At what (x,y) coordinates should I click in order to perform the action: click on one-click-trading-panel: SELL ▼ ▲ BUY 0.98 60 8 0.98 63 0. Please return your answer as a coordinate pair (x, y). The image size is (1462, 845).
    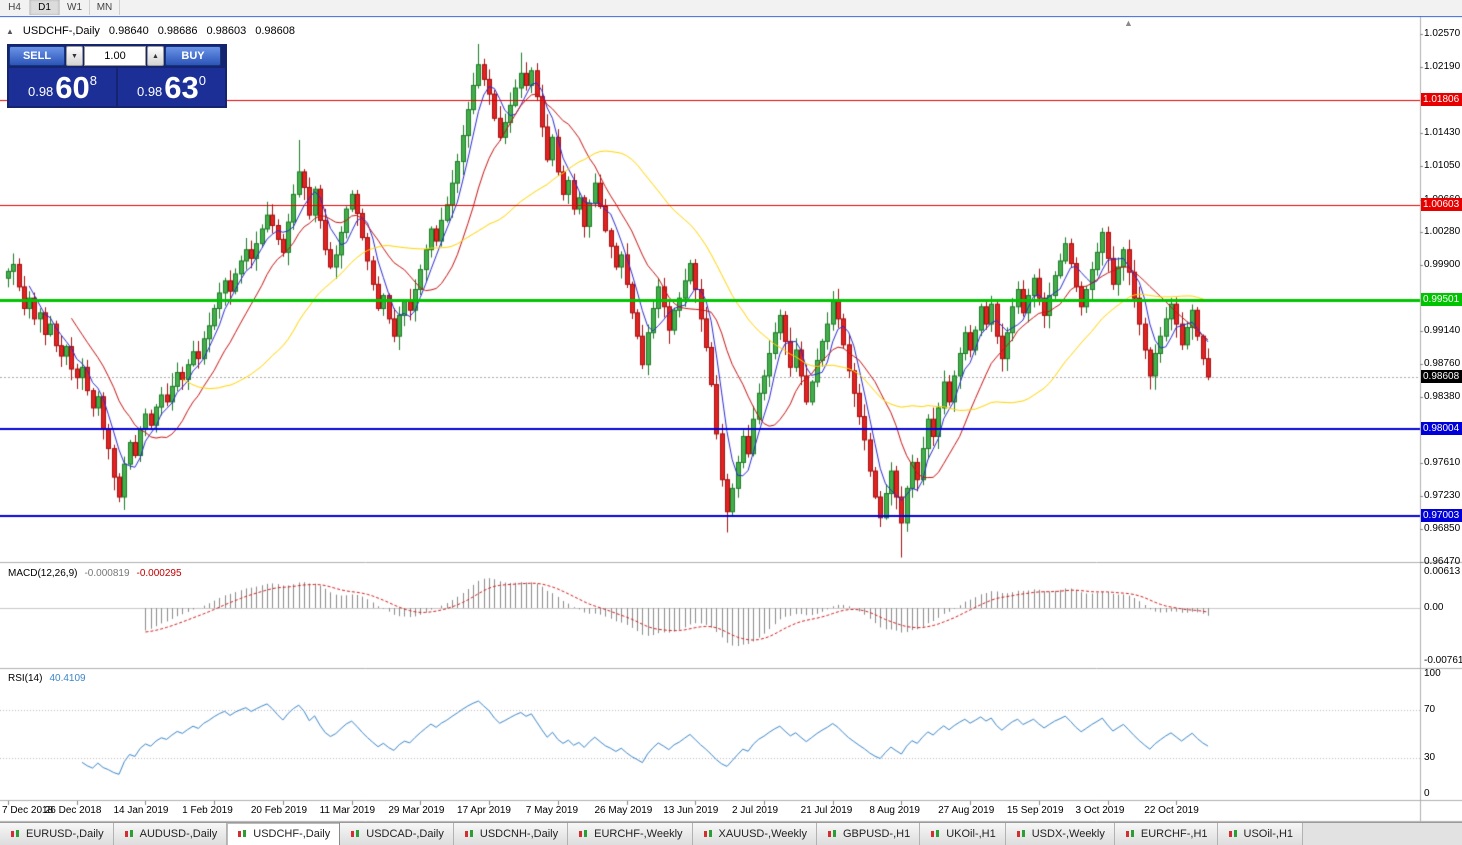
    Looking at the image, I should click on (117, 76).